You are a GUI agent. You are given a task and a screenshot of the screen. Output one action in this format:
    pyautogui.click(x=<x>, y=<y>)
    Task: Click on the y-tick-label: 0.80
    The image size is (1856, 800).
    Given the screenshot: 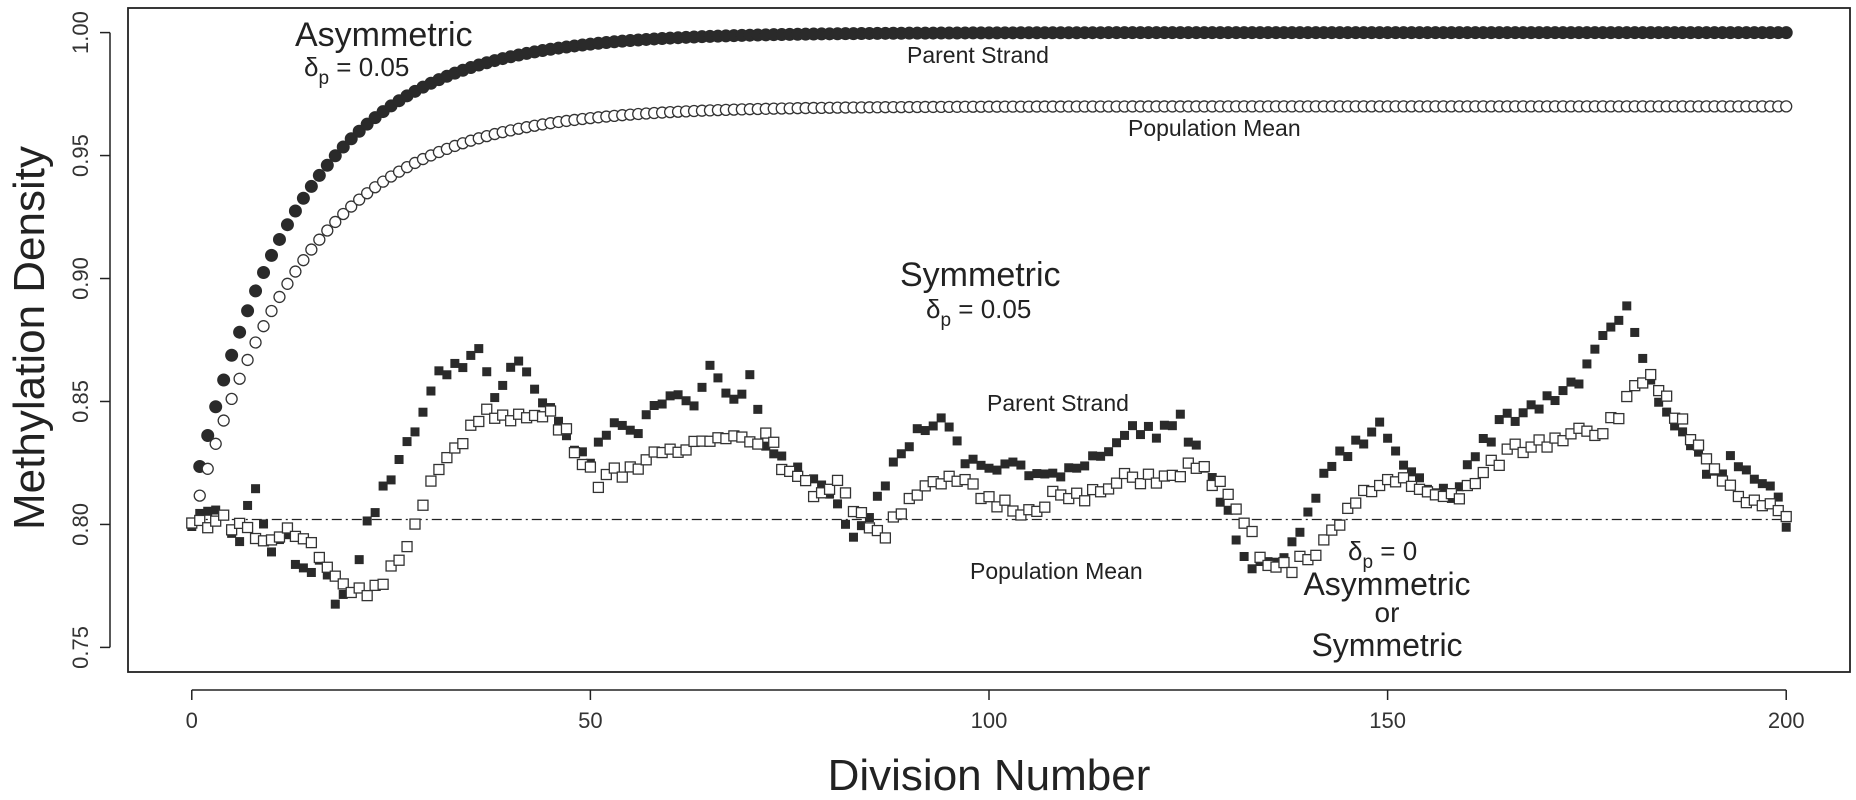 What is the action you would take?
    pyautogui.click(x=80, y=524)
    